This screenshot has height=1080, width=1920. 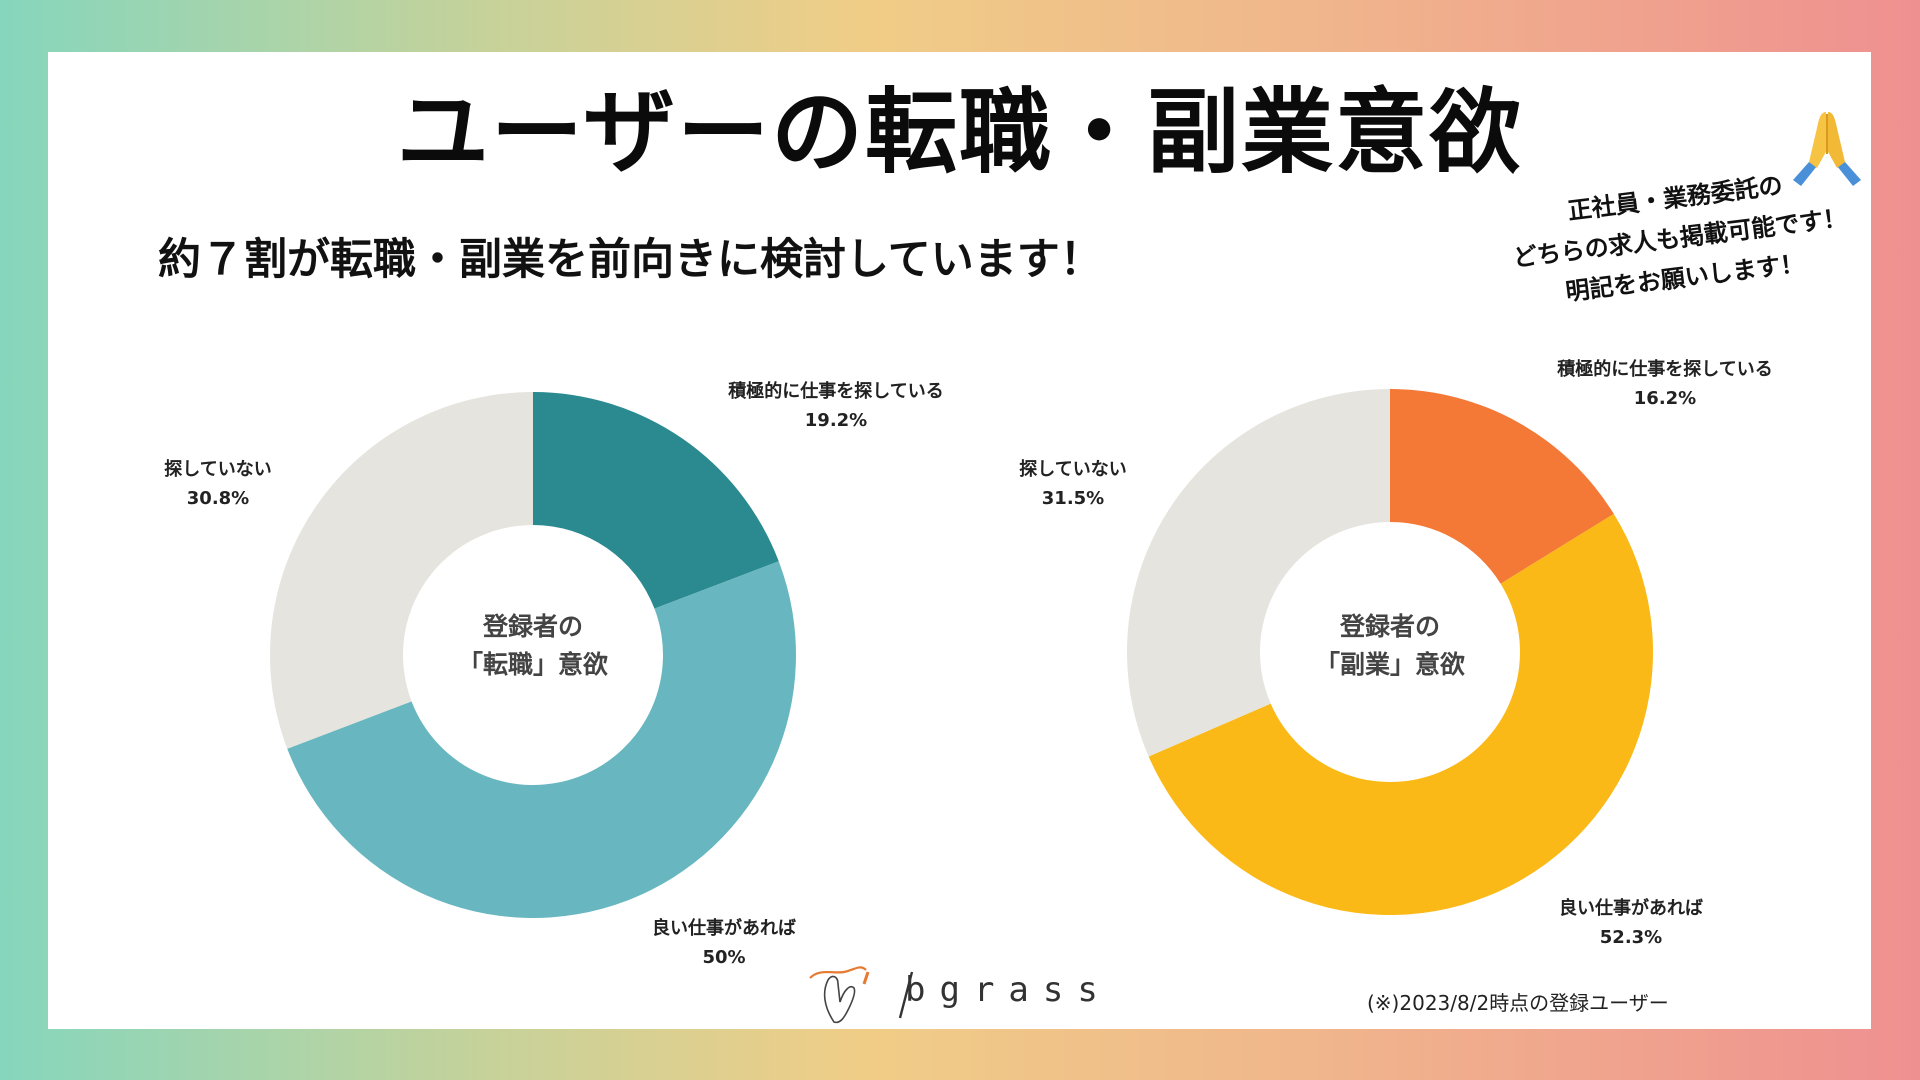 I want to click on chart2-label-active-name: 積極的に仕事を探している, so click(x=1665, y=369).